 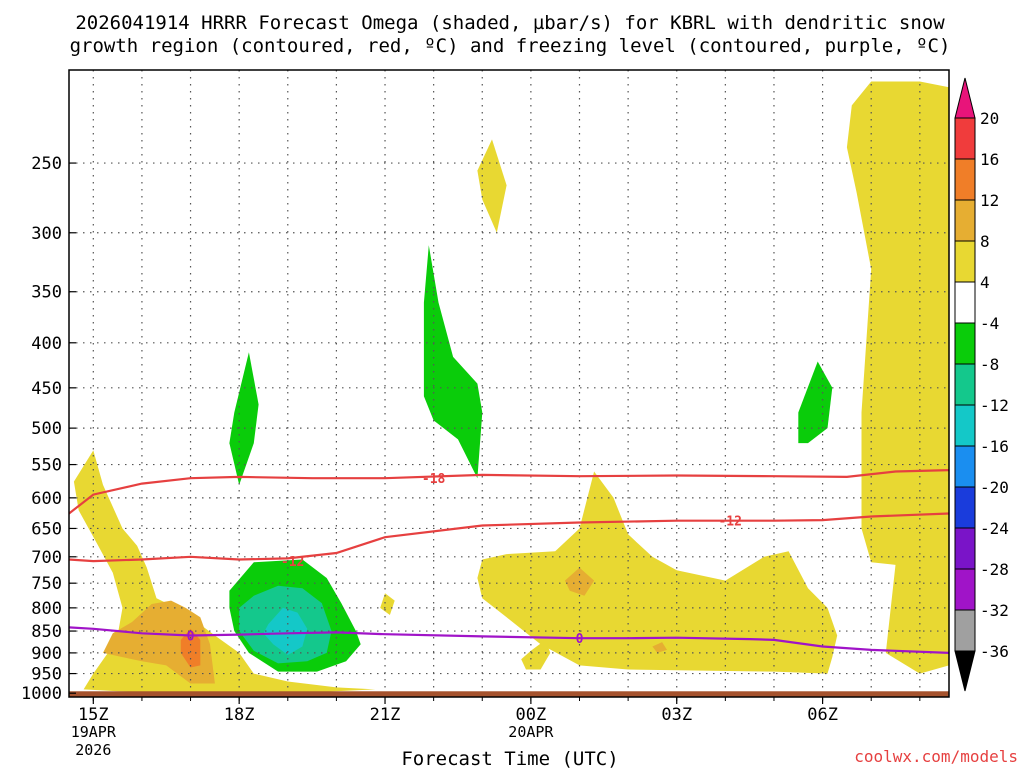 What do you see at coordinates (509, 492) in the screenshot?
I see `dgz-minus-18-line` at bounding box center [509, 492].